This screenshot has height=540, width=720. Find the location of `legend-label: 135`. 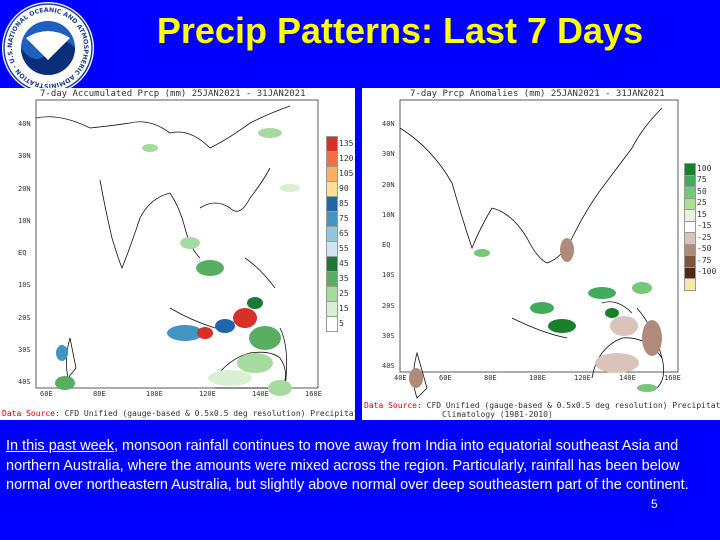

legend-label: 135 is located at coordinates (346, 143).